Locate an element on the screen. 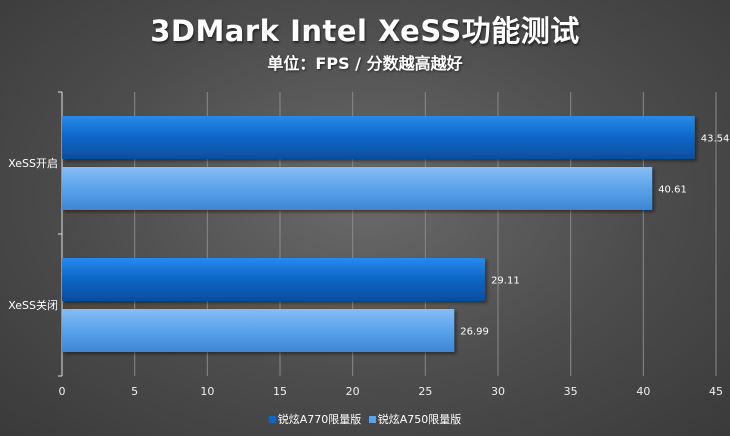  x-tick-label-25: 25 is located at coordinates (425, 391).